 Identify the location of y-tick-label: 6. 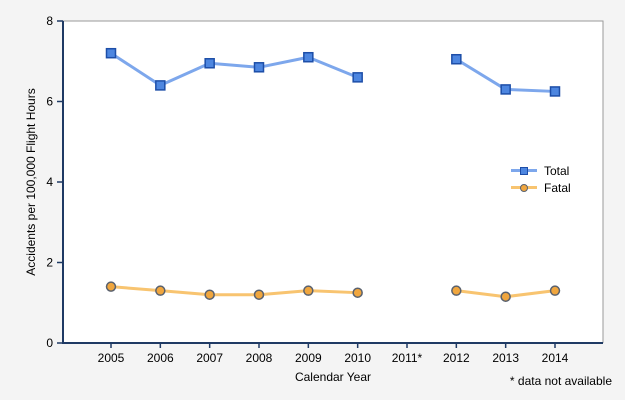
(49, 102).